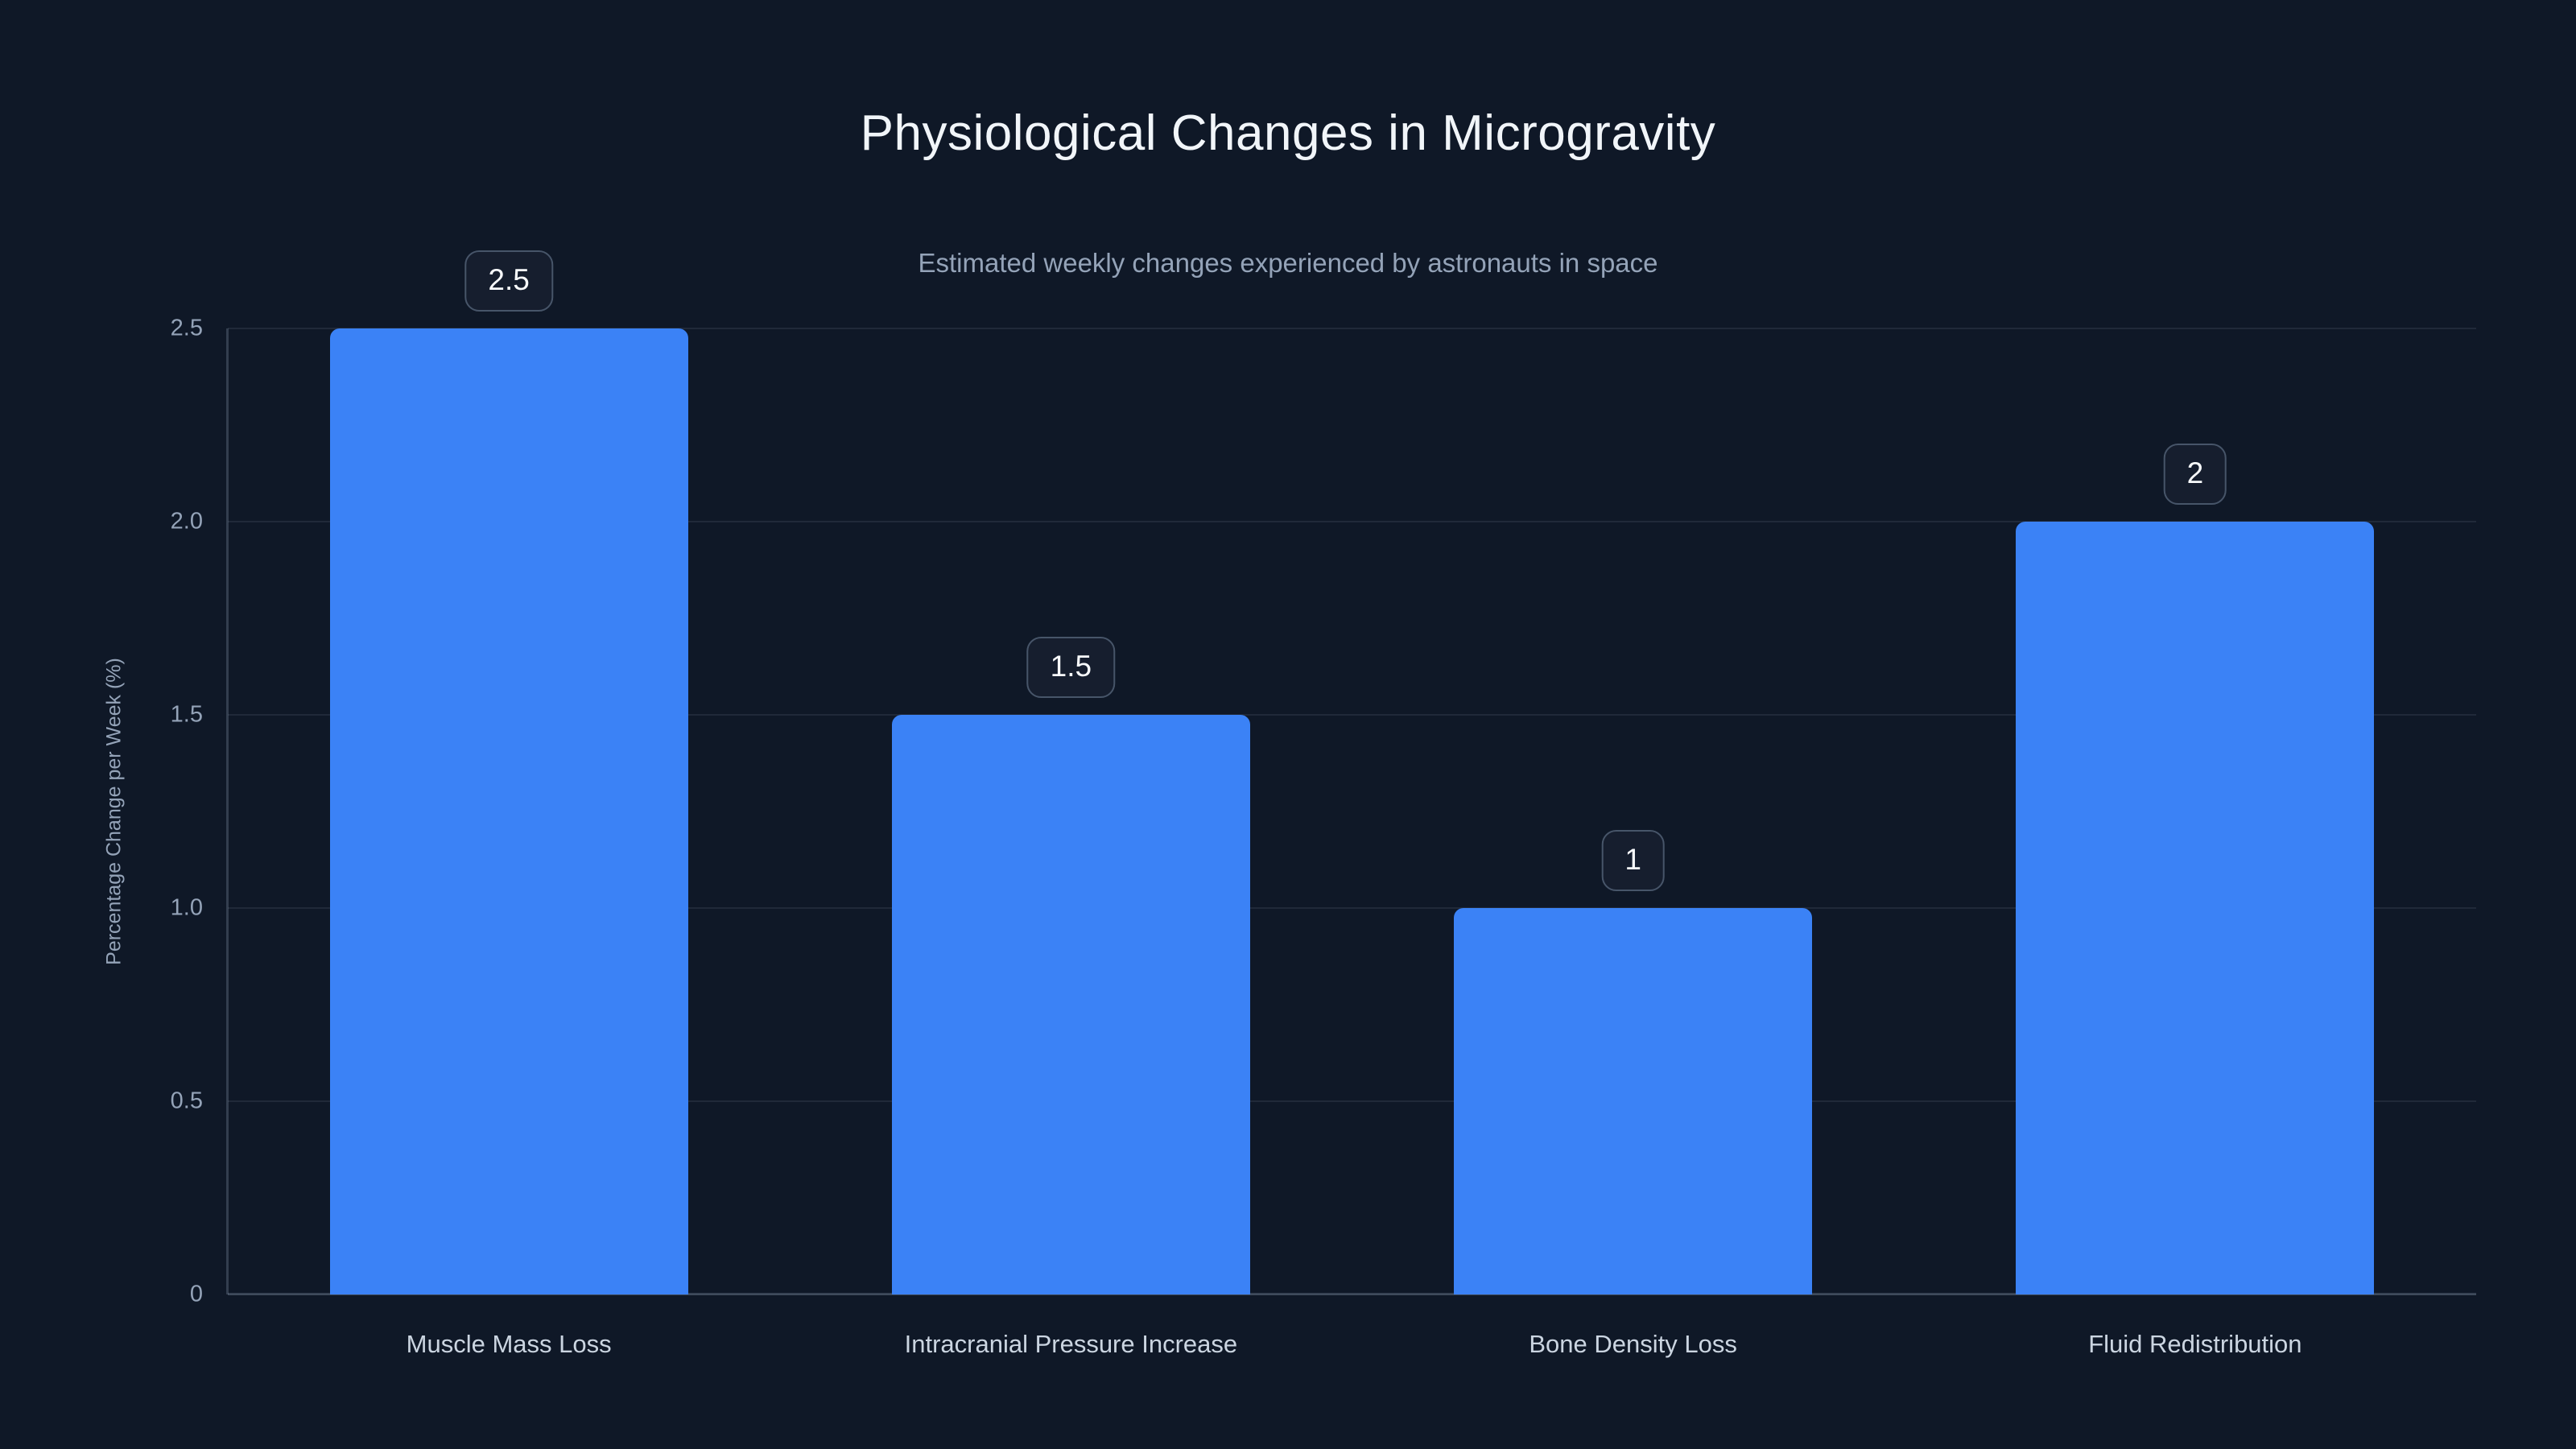 The image size is (2576, 1449). Describe the element at coordinates (508, 811) in the screenshot. I see `bar-muscle-mass-loss` at that location.